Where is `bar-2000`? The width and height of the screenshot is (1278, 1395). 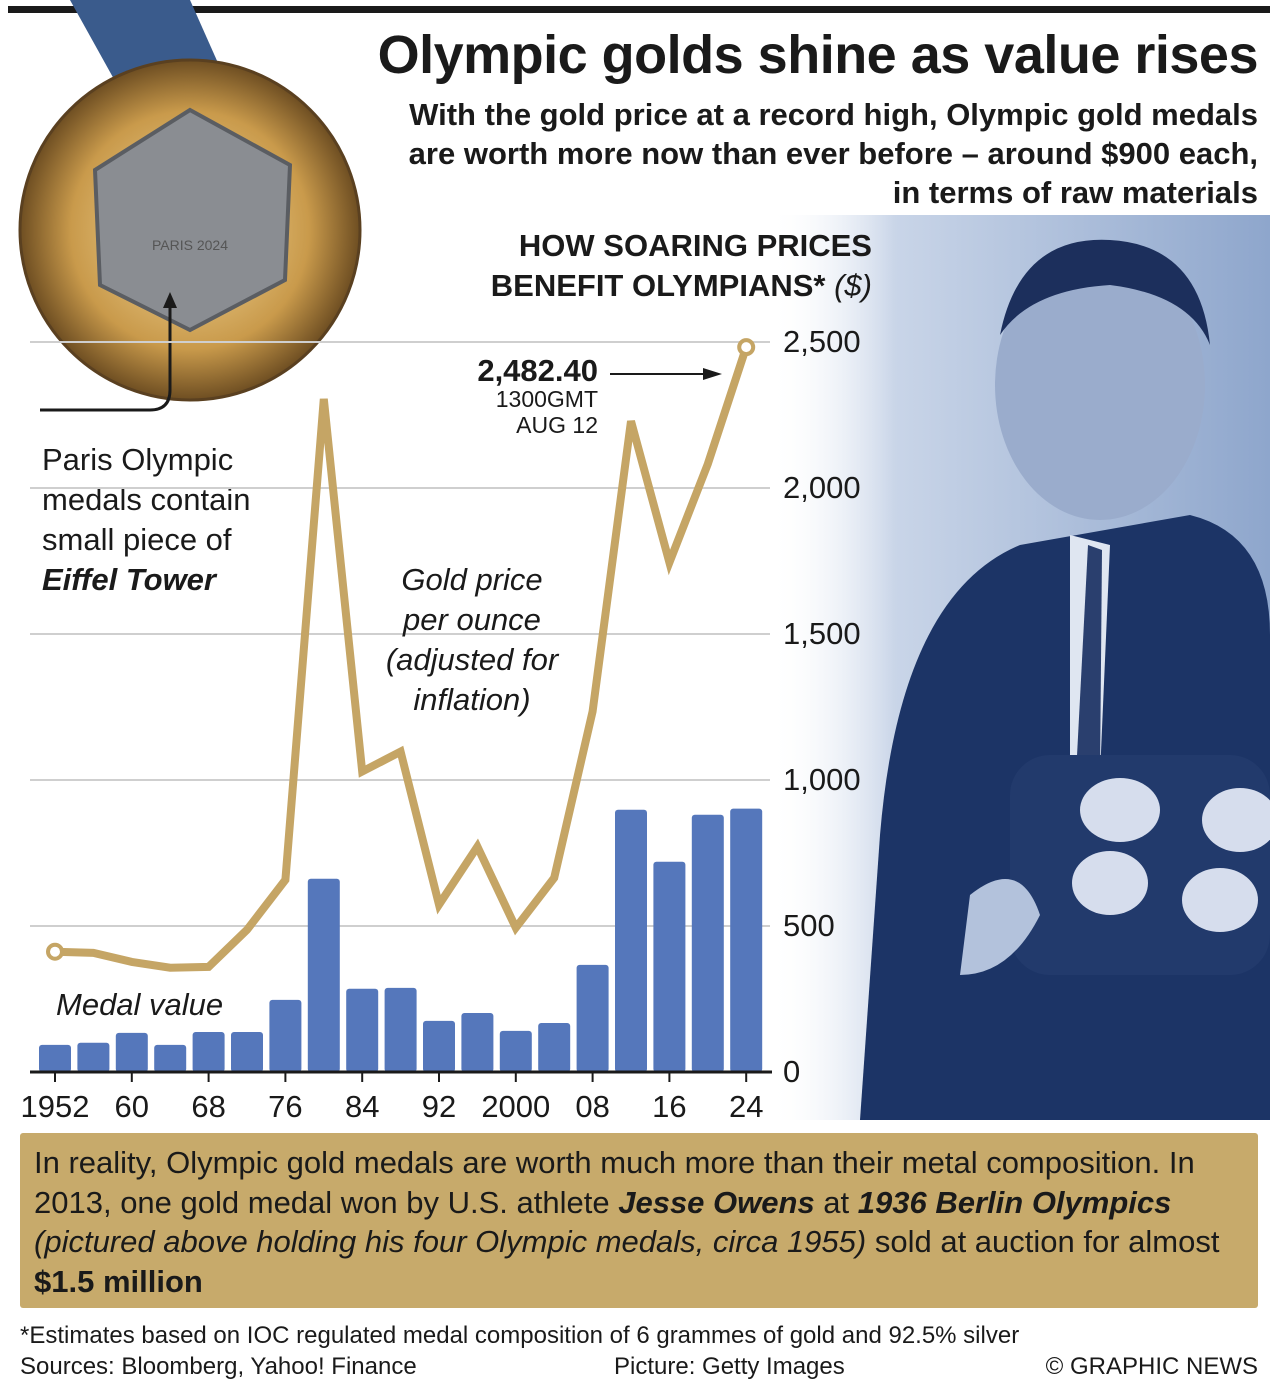 bar-2000 is located at coordinates (515, 1051).